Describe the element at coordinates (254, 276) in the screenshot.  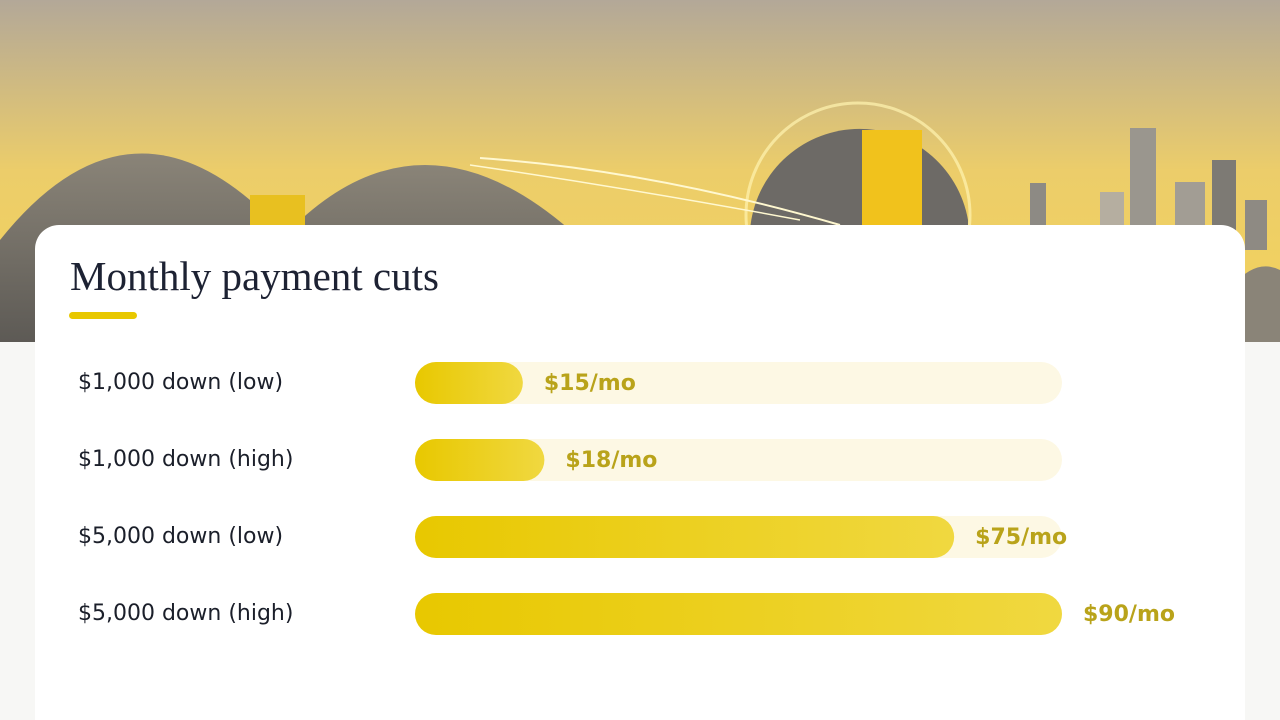
I see `chart-title: Monthly payment cuts` at that location.